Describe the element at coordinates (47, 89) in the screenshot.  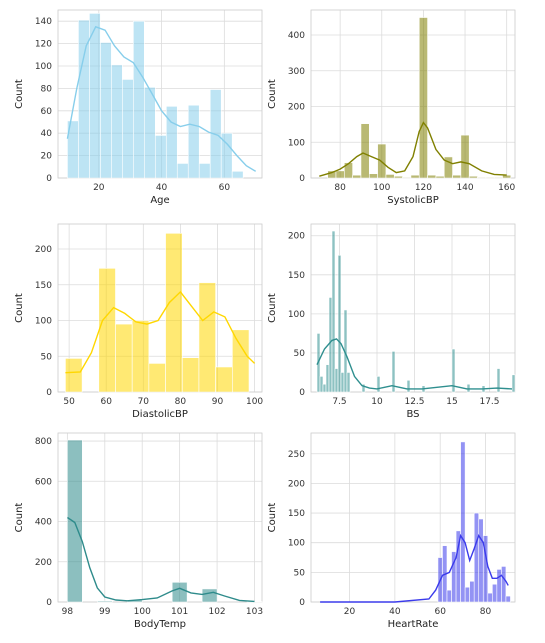
I see `y-tick-label: 80` at that location.